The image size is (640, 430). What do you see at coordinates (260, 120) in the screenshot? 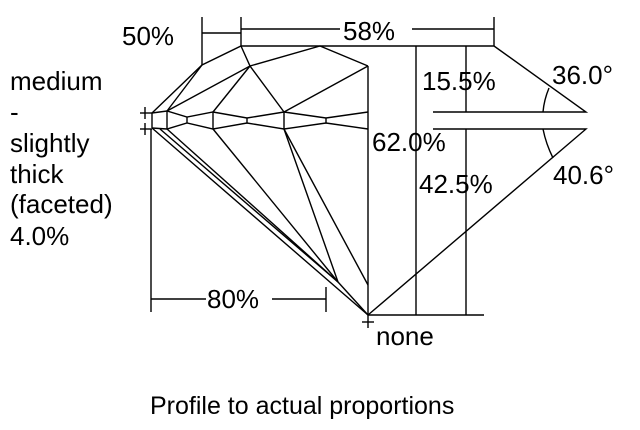
I see `girdle` at bounding box center [260, 120].